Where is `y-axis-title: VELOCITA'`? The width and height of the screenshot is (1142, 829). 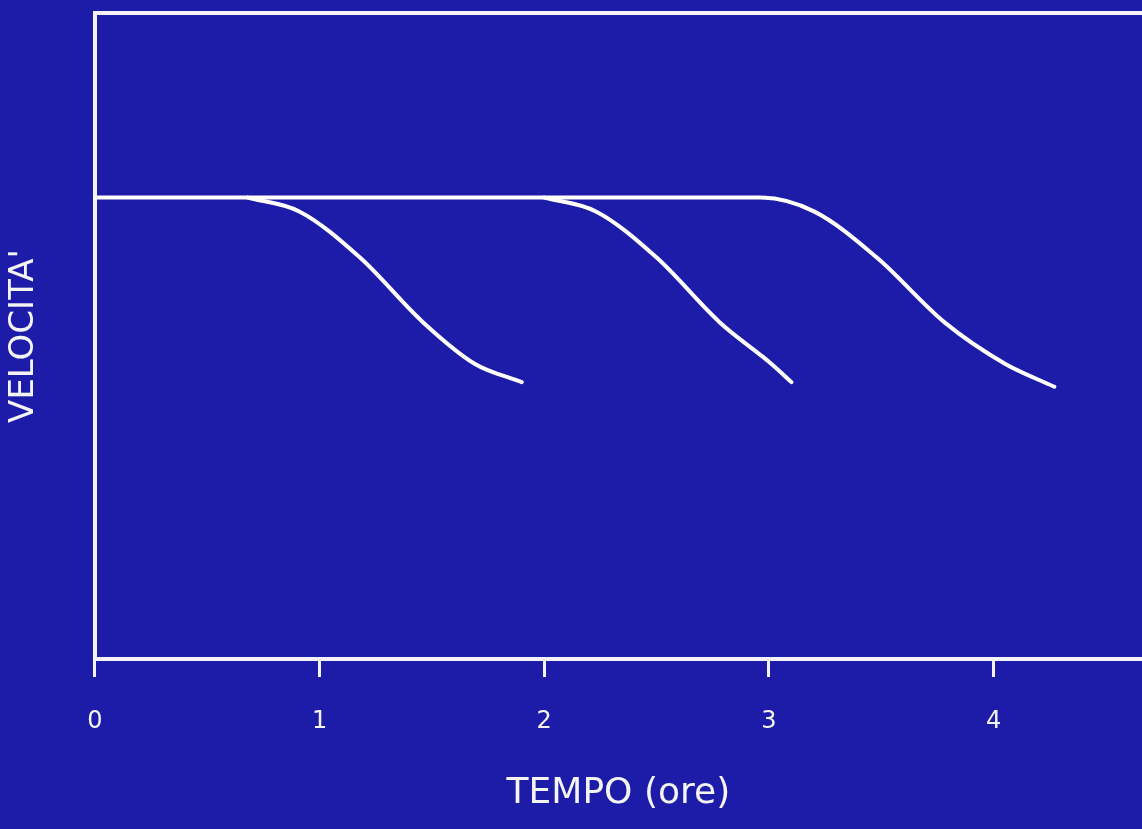 y-axis-title: VELOCITA' is located at coordinates (21, 336).